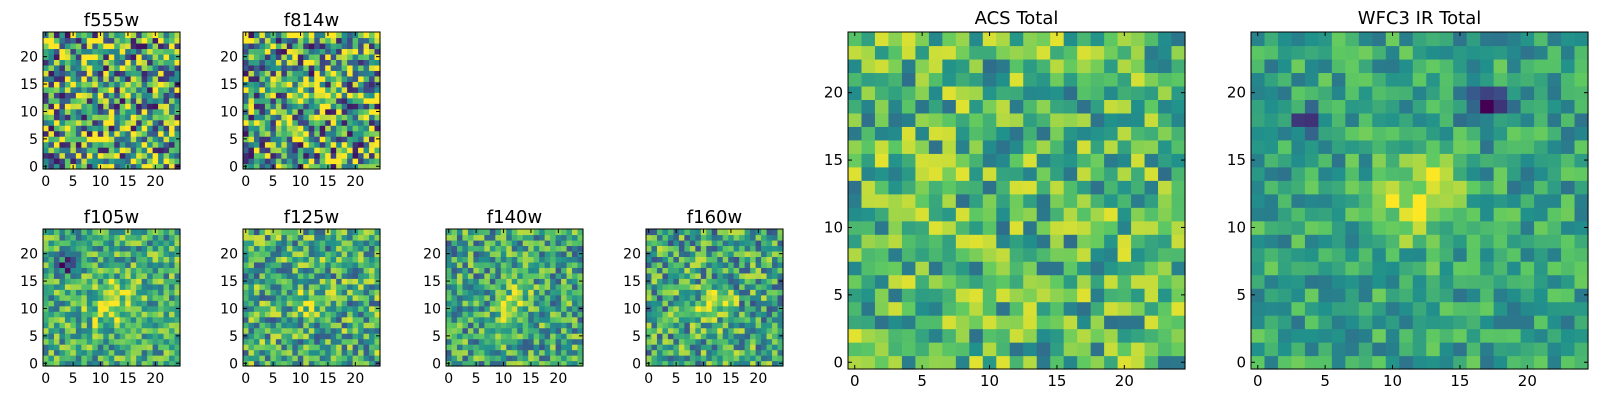 This screenshot has height=400, width=1600. What do you see at coordinates (715, 298) in the screenshot?
I see `pixel-grid` at bounding box center [715, 298].